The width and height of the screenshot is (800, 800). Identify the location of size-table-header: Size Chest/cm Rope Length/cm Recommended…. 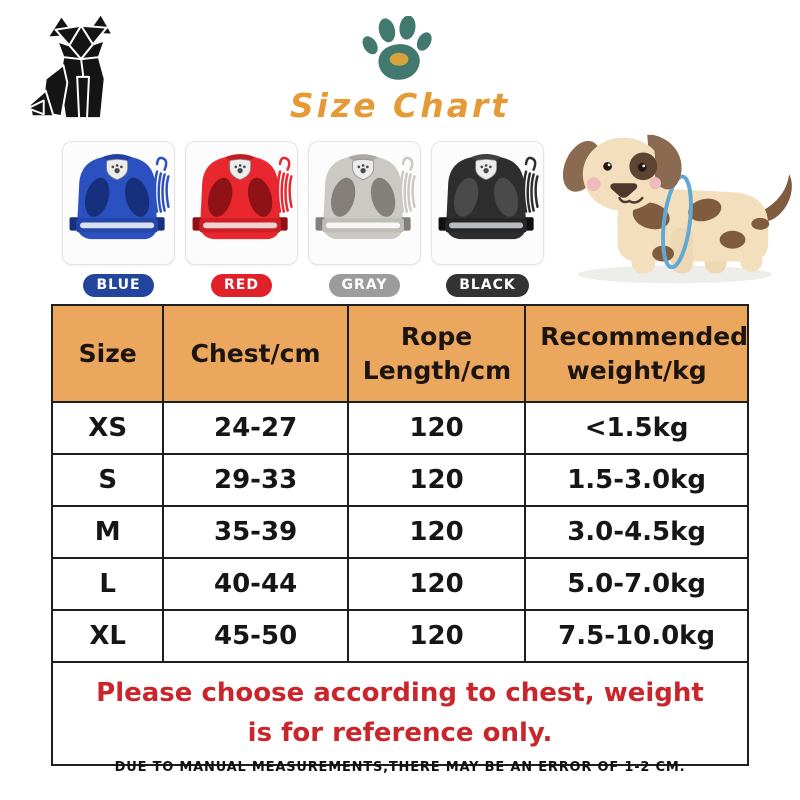
(399, 353).